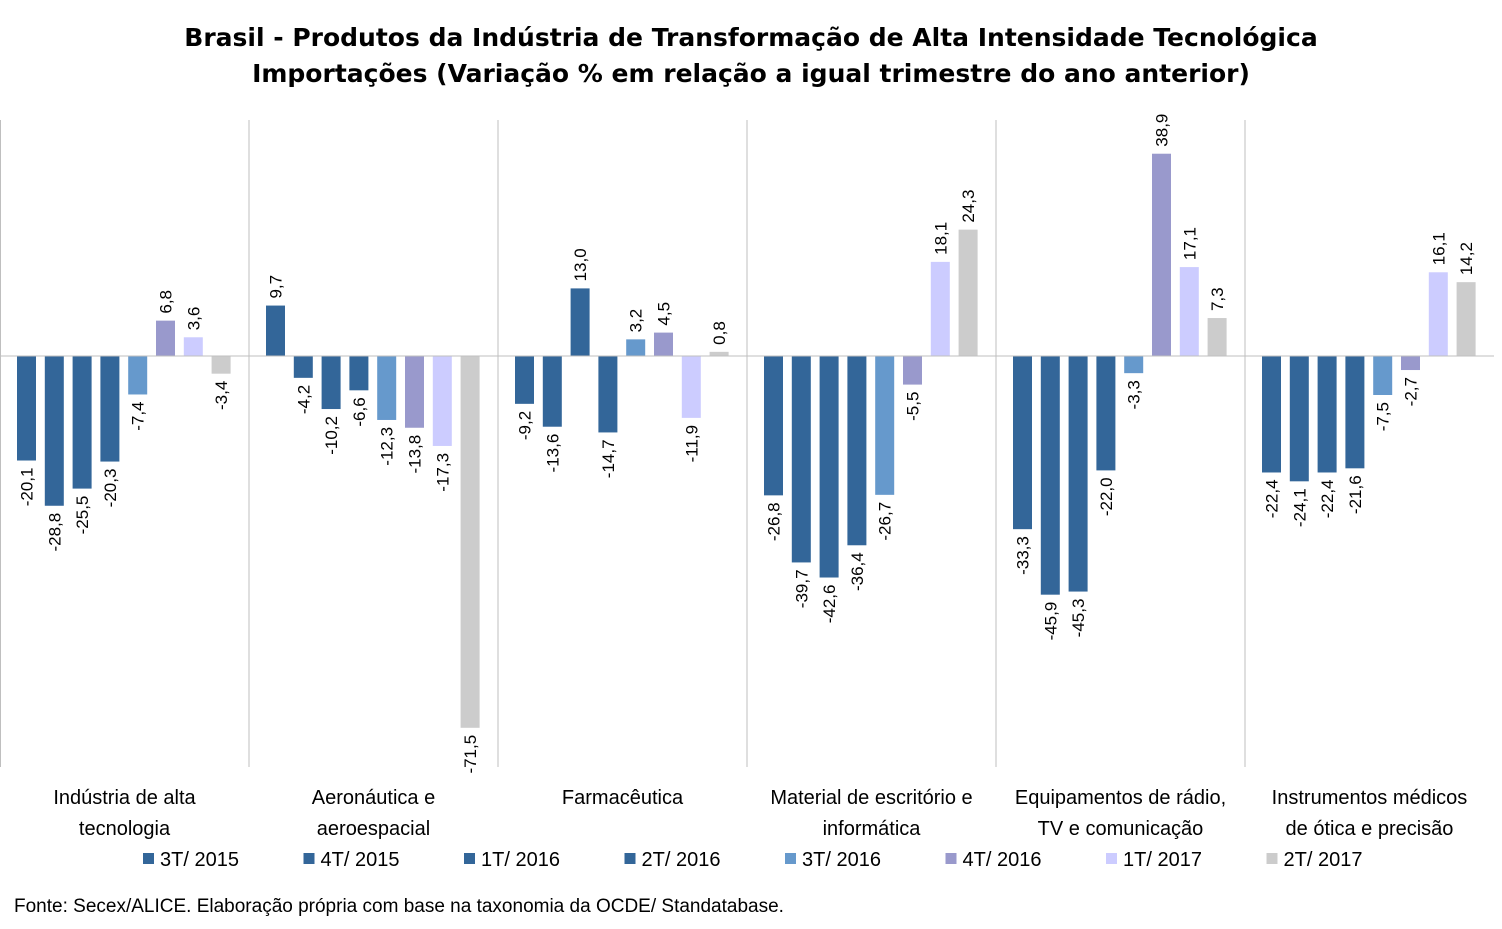 The height and width of the screenshot is (929, 1502). Describe the element at coordinates (1355, 494) in the screenshot. I see `data-label: -21,6` at that location.